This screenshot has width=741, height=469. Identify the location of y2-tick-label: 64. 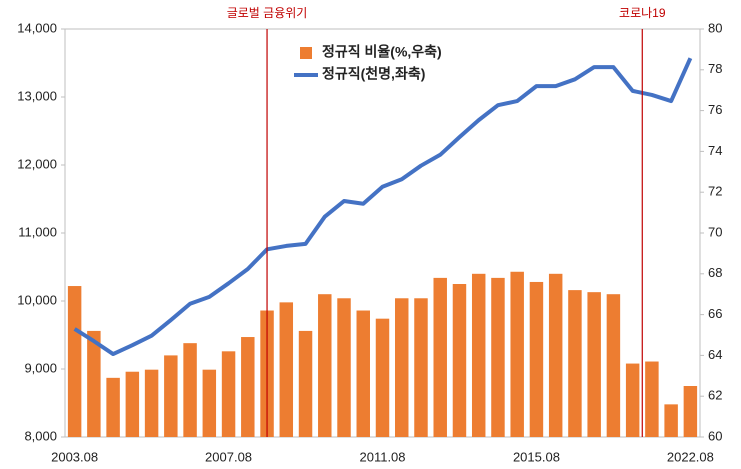
(715, 354).